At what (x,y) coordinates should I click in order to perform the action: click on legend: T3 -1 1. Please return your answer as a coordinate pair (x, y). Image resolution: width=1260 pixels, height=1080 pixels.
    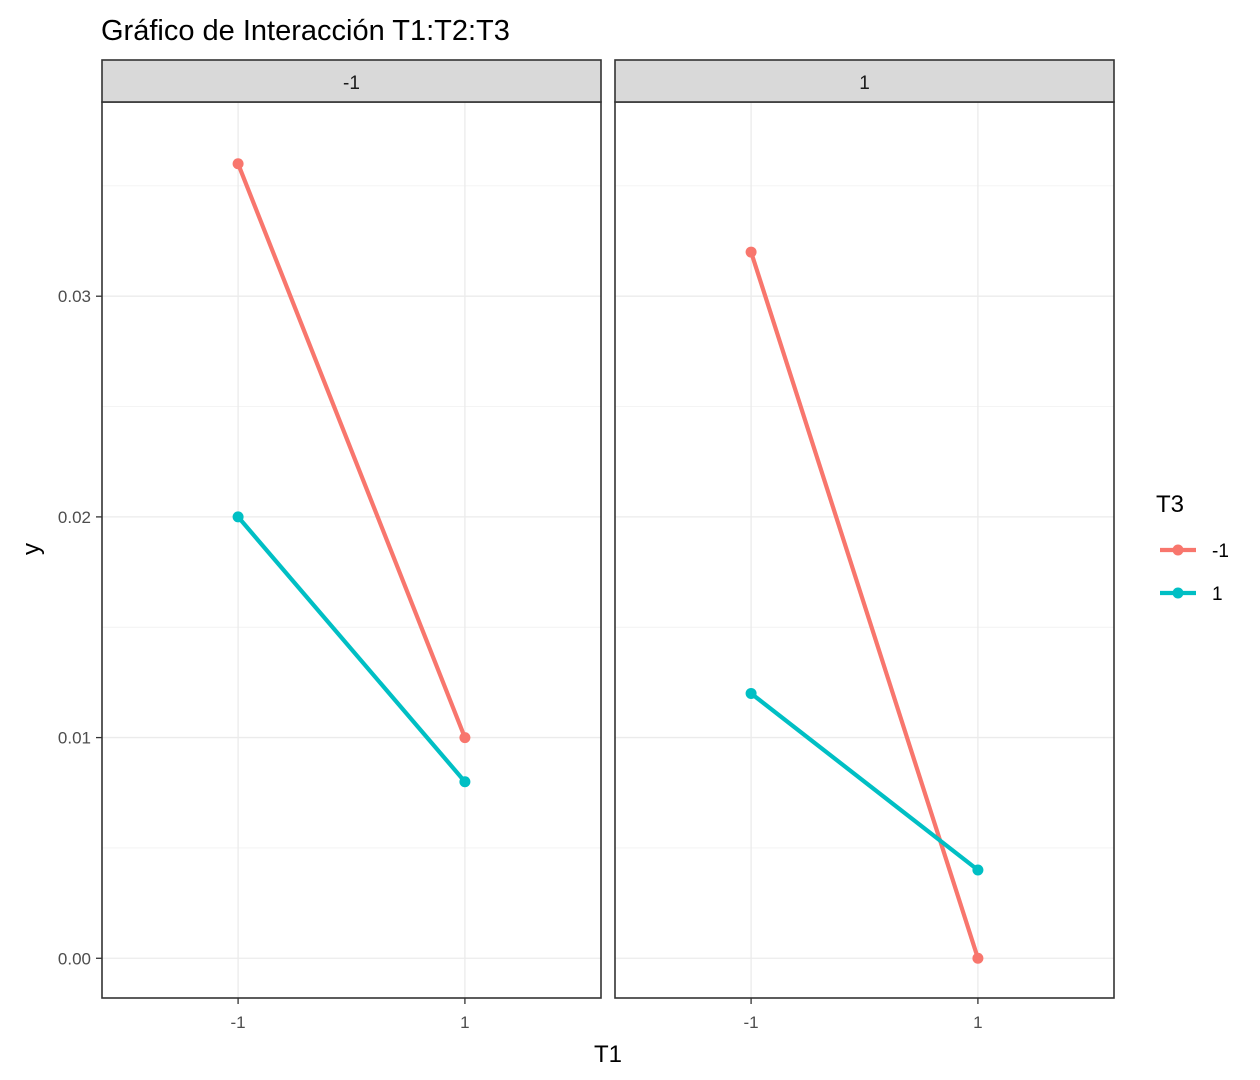
    Looking at the image, I should click on (1192, 548).